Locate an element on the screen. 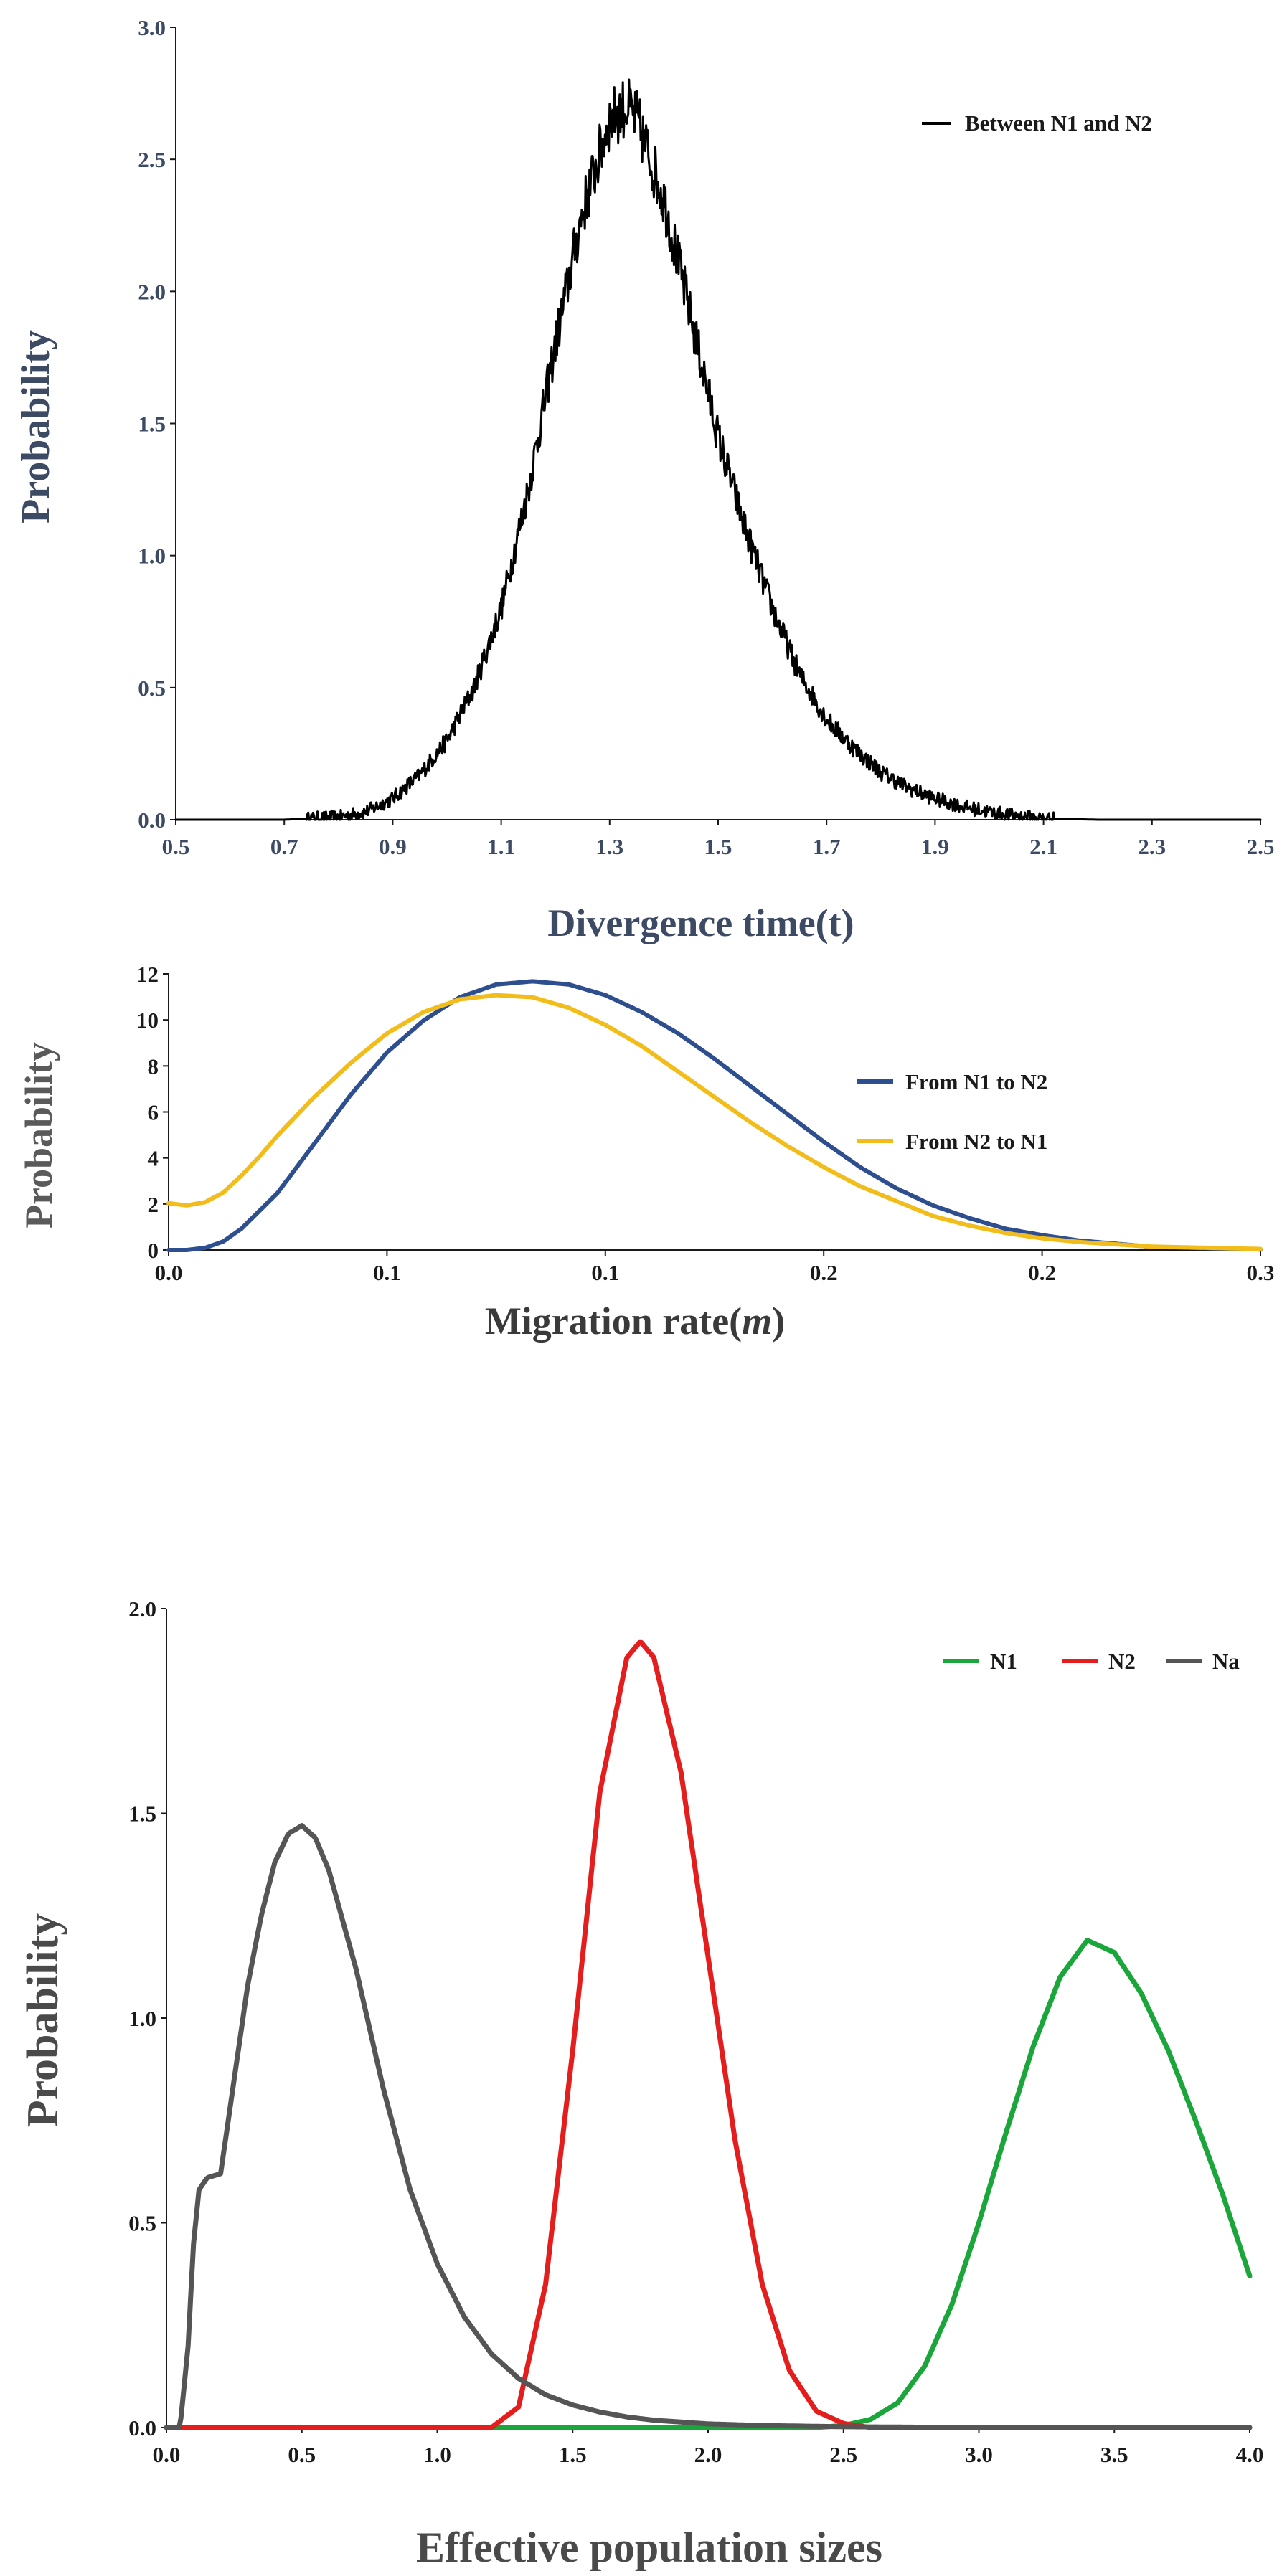 The image size is (1282, 2576). y-tick-label: 3.0 is located at coordinates (152, 27).